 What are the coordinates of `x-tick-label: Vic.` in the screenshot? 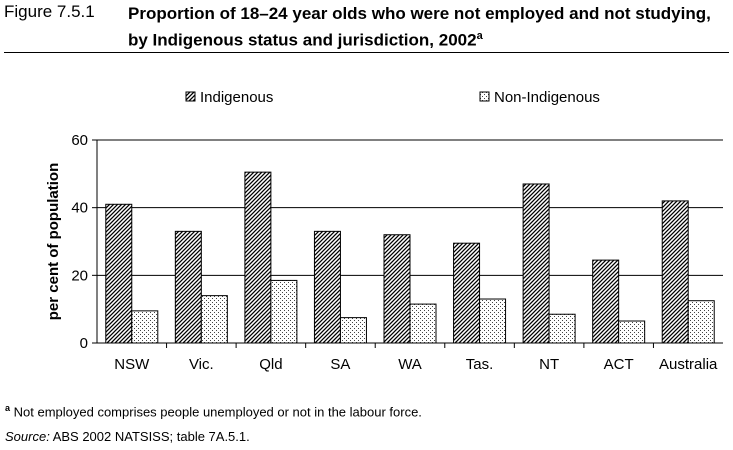 It's located at (201, 364).